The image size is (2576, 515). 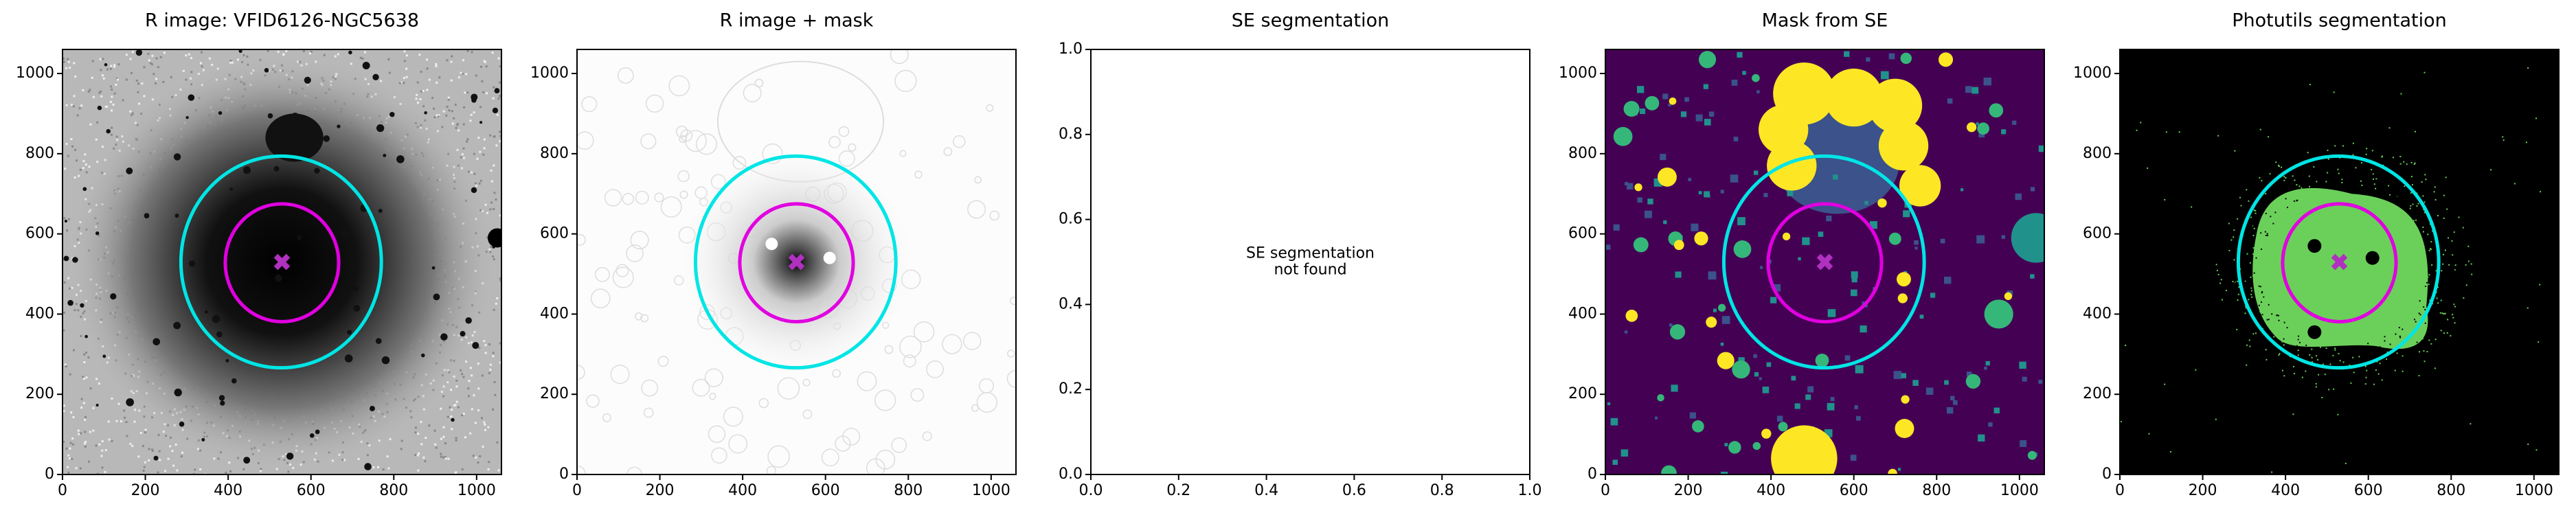 What do you see at coordinates (294, 137) in the screenshot?
I see `blob` at bounding box center [294, 137].